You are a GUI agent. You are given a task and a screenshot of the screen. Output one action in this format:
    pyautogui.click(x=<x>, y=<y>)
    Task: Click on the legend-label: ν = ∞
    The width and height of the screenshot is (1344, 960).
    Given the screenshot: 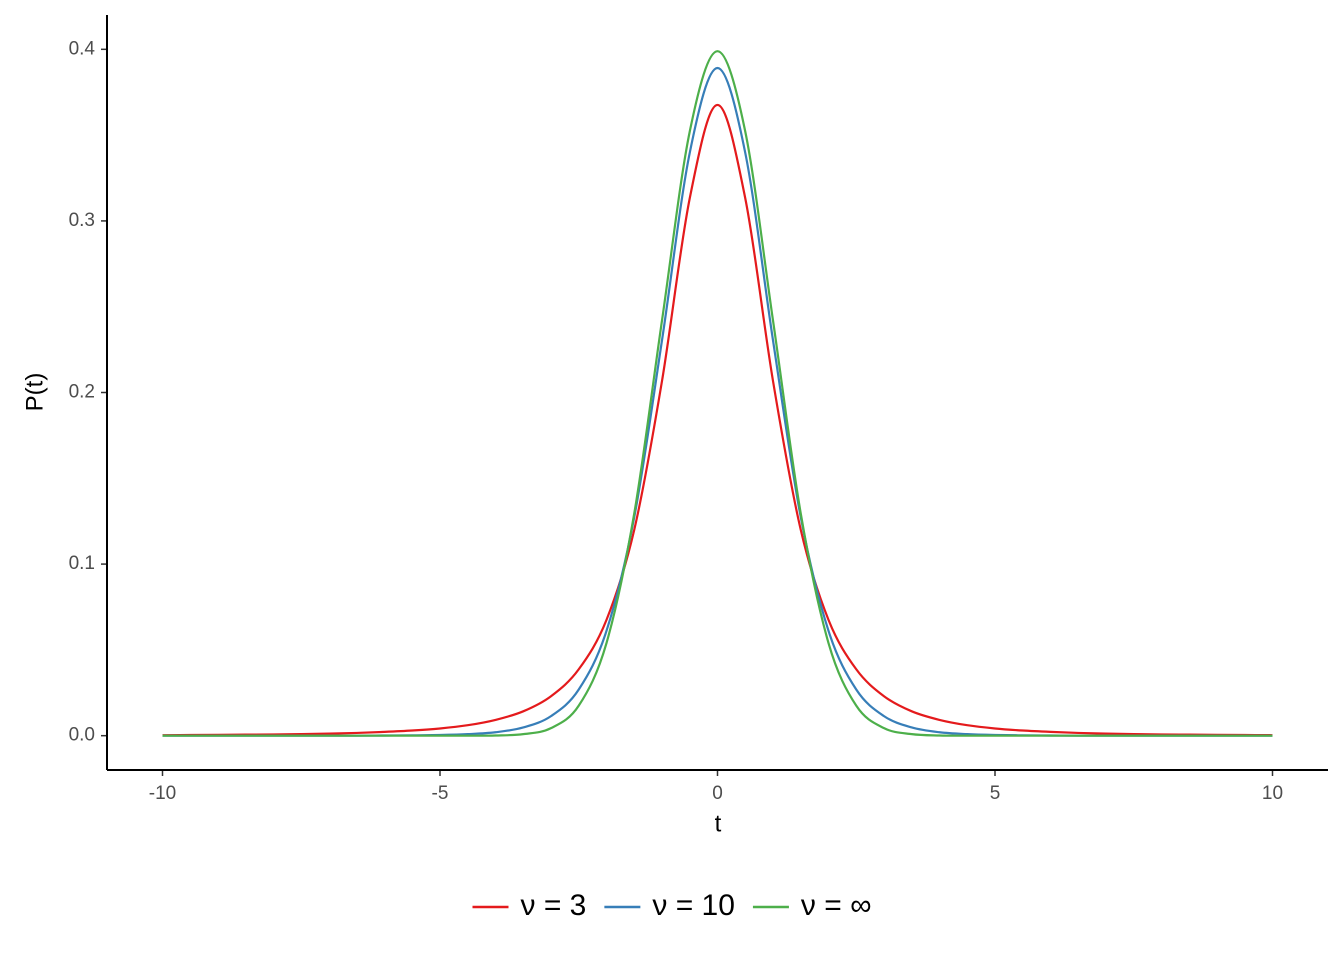 What is the action you would take?
    pyautogui.click(x=836, y=905)
    